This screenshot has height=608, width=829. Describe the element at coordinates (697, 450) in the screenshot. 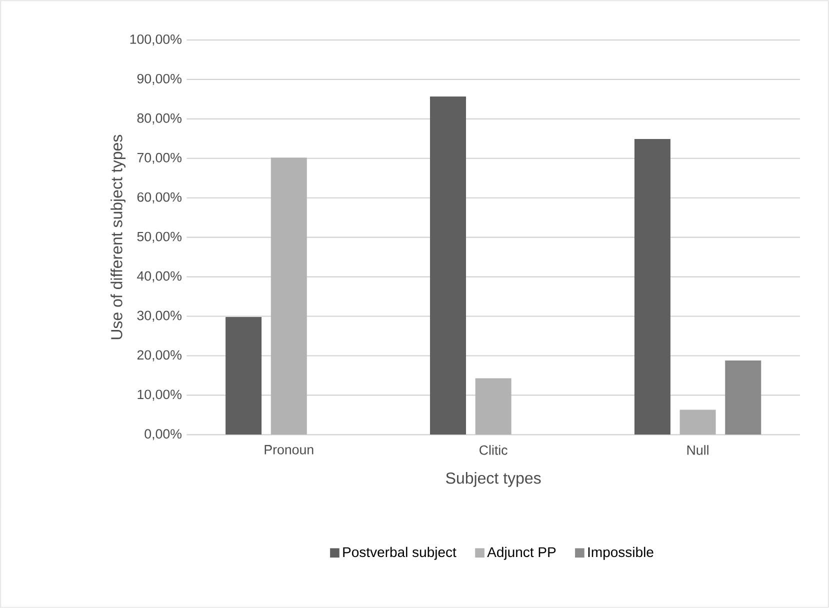

I see `x-tick-label: Null` at that location.